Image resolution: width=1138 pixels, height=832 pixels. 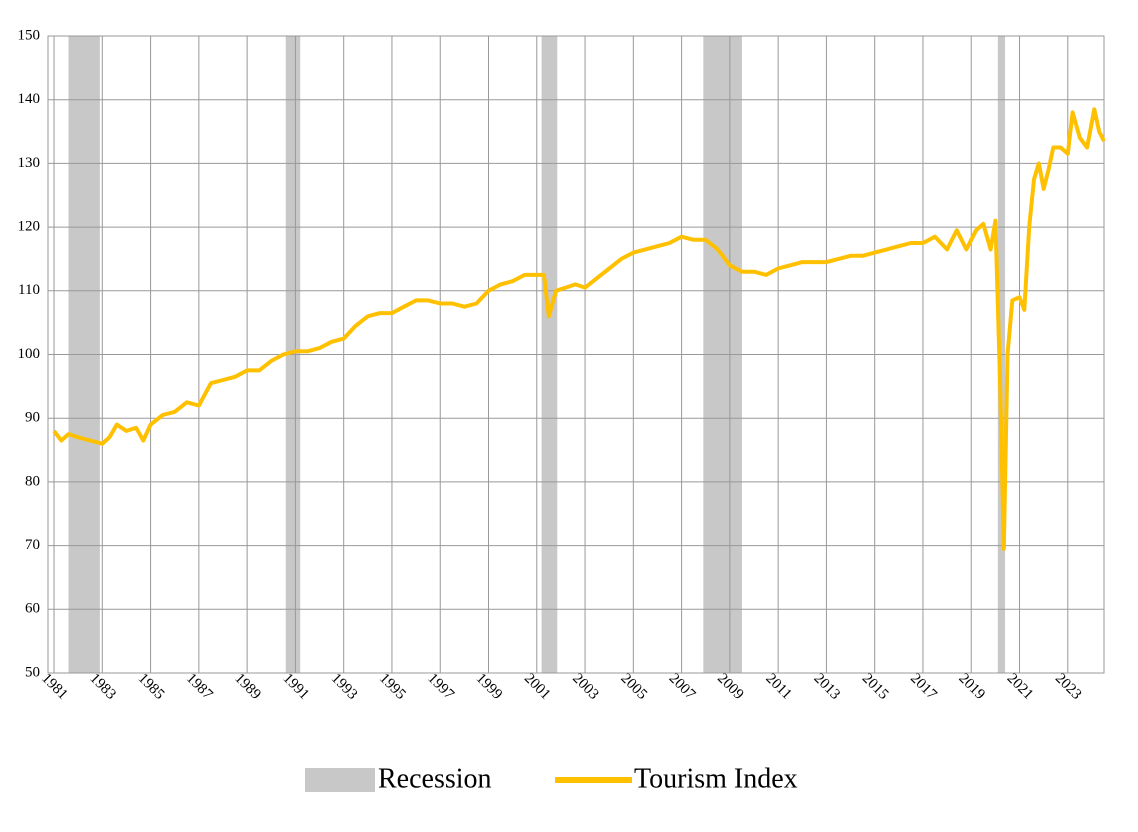 I want to click on x-tick-label: 1991, so click(x=296, y=686).